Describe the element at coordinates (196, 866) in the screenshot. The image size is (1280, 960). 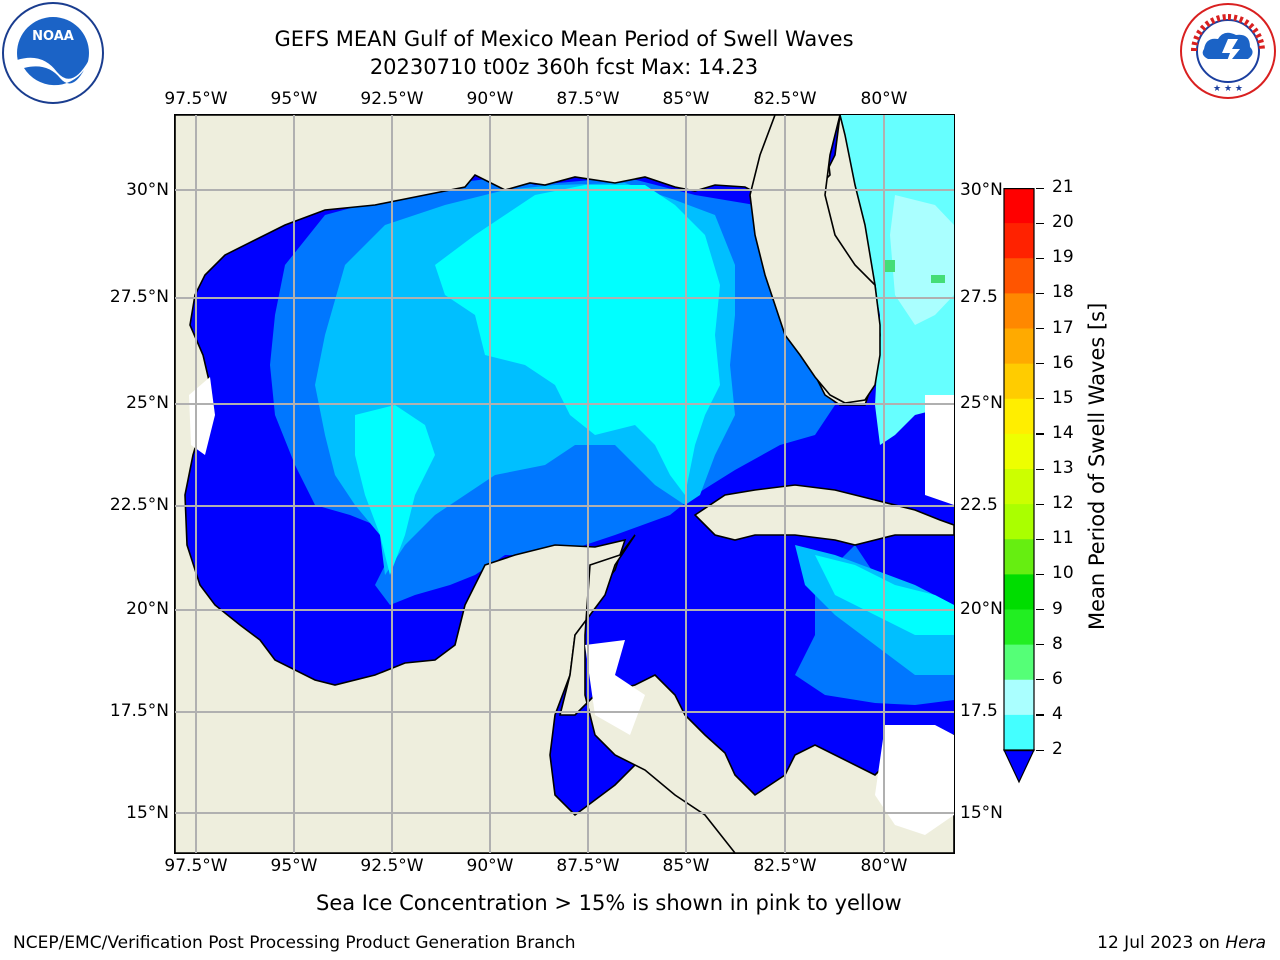
I see `lon-tick-bottom: 97.5°W` at that location.